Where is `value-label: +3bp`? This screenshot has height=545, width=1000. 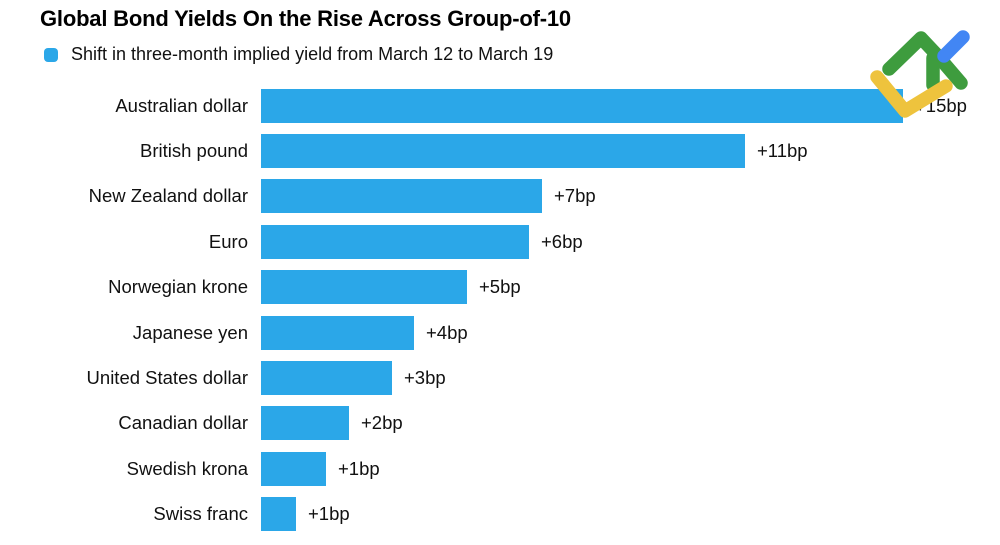 value-label: +3bp is located at coordinates (425, 378).